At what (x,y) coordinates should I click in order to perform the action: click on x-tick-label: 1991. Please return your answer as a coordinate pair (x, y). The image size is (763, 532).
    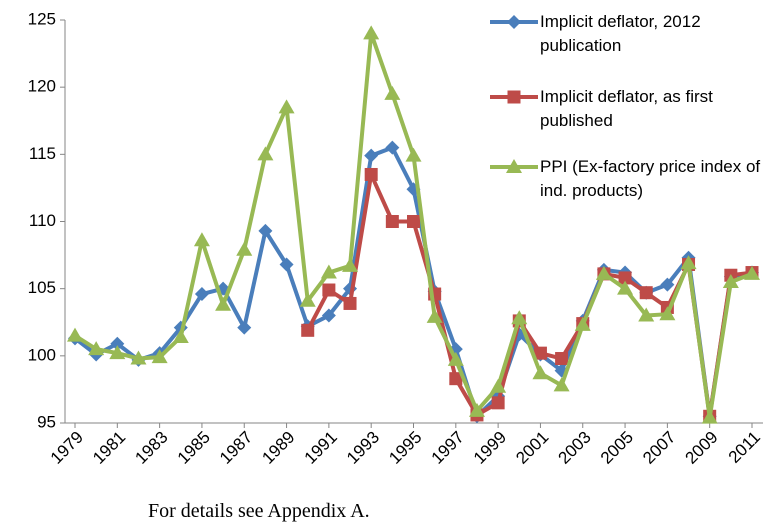
    Looking at the image, I should click on (321, 448).